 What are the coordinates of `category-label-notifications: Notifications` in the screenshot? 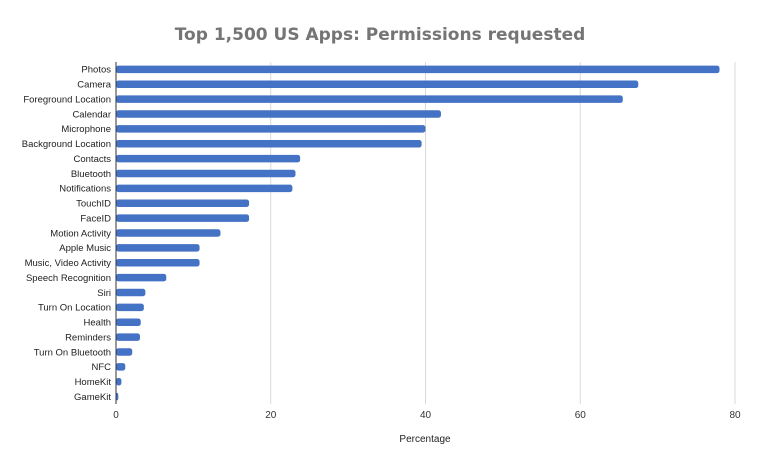 It's located at (85, 189).